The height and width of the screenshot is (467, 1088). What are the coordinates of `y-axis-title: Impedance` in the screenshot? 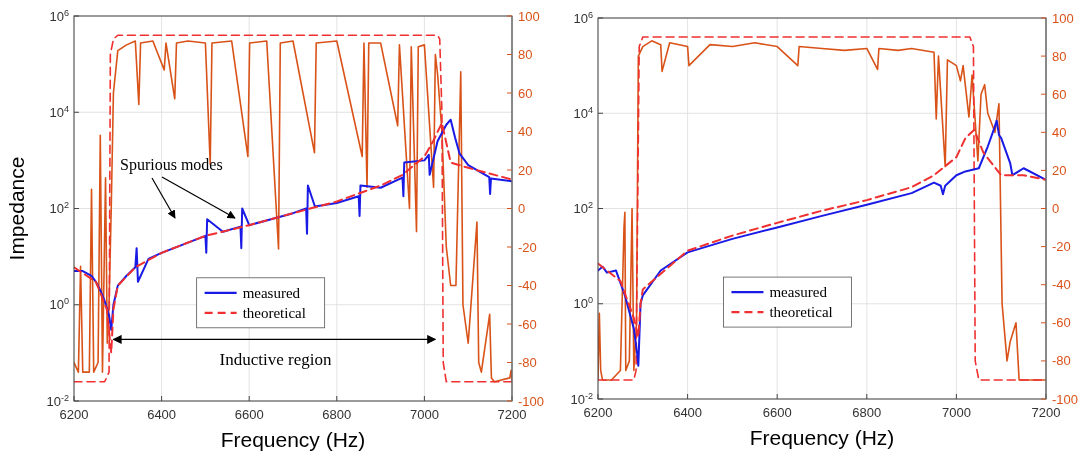 It's located at (16, 208).